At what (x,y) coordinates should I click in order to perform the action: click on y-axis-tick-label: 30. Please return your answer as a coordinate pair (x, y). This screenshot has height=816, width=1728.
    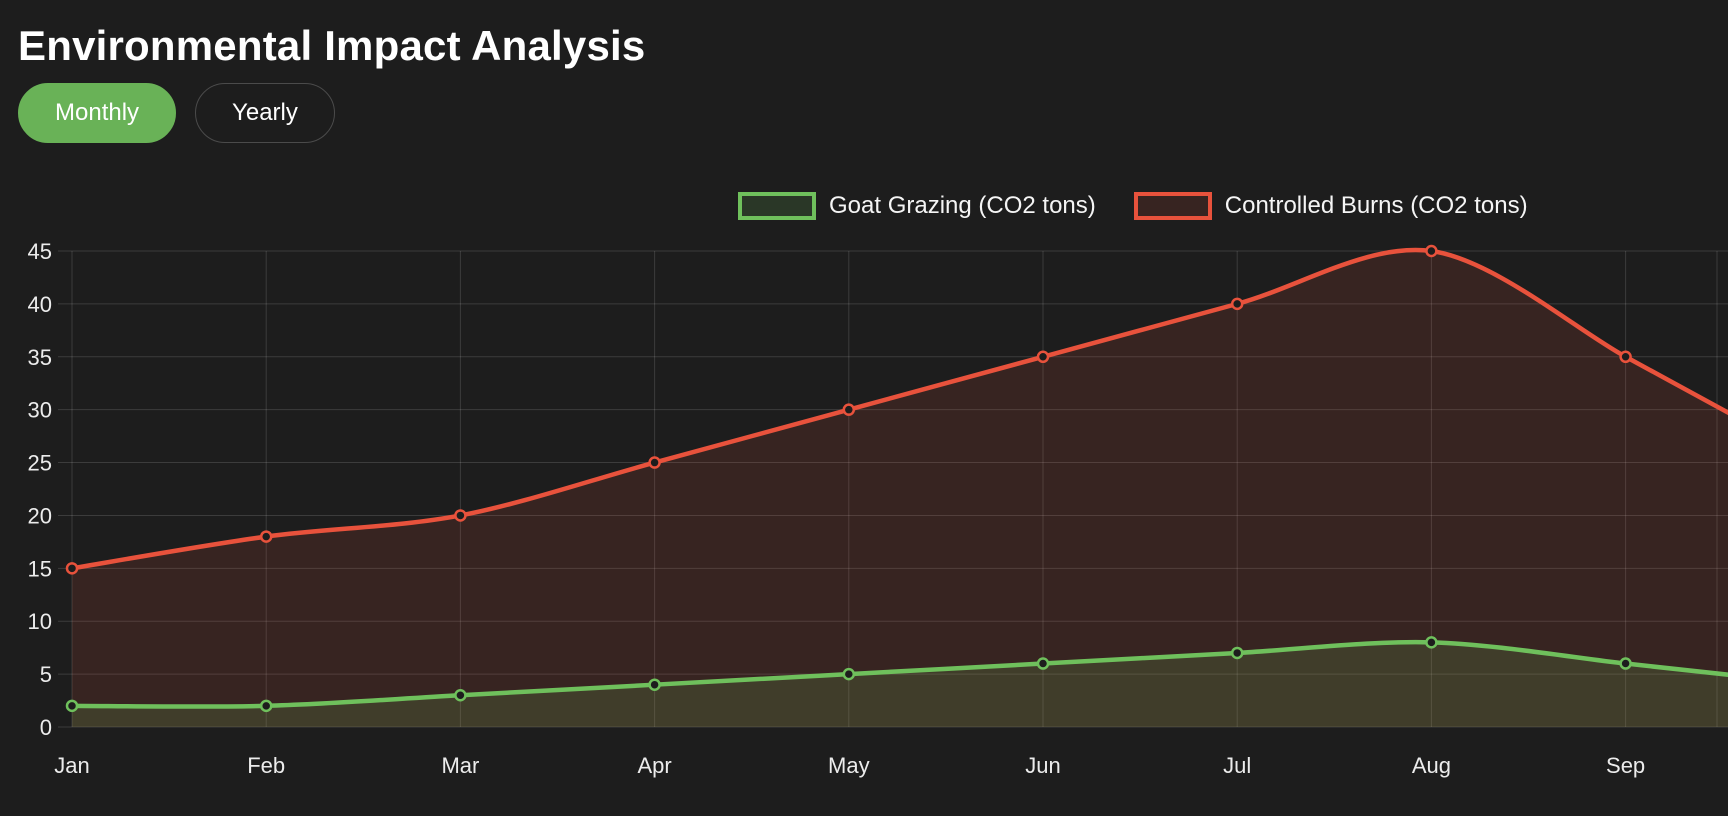
    Looking at the image, I should click on (40, 410).